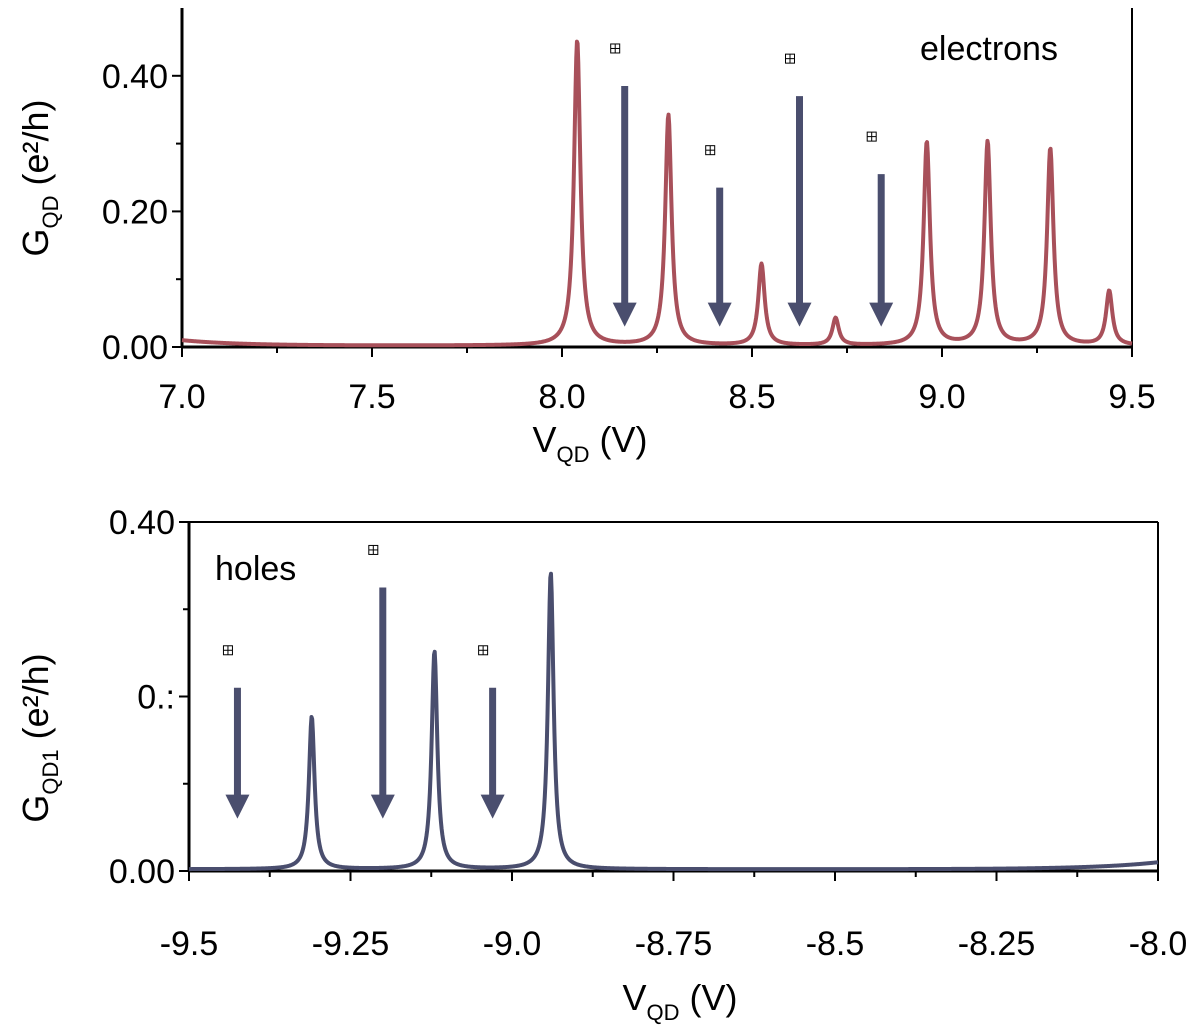 The image size is (1200, 1033). Describe the element at coordinates (674, 944) in the screenshot. I see `x-tick-label: -8.75` at that location.